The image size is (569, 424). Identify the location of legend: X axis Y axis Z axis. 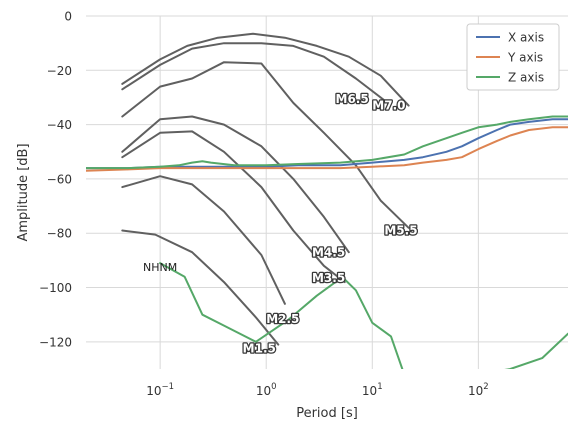
(513, 57).